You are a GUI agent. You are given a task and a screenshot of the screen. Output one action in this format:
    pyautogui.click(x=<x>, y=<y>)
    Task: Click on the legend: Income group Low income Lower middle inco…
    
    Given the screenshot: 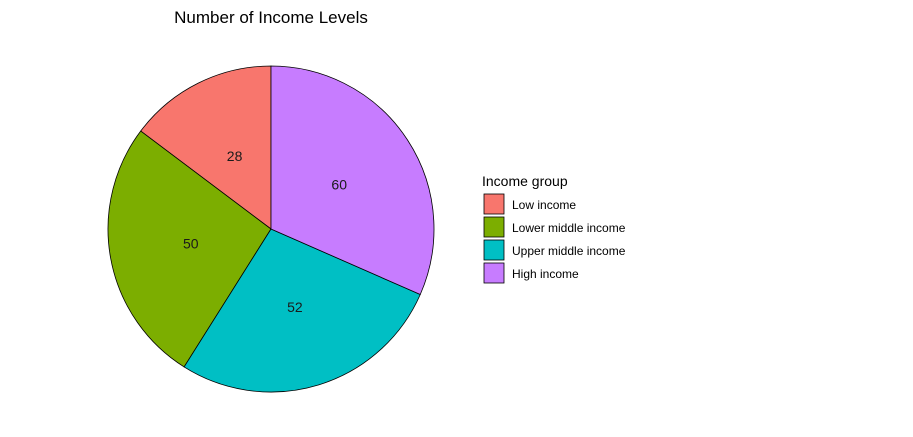 What is the action you would take?
    pyautogui.click(x=554, y=228)
    